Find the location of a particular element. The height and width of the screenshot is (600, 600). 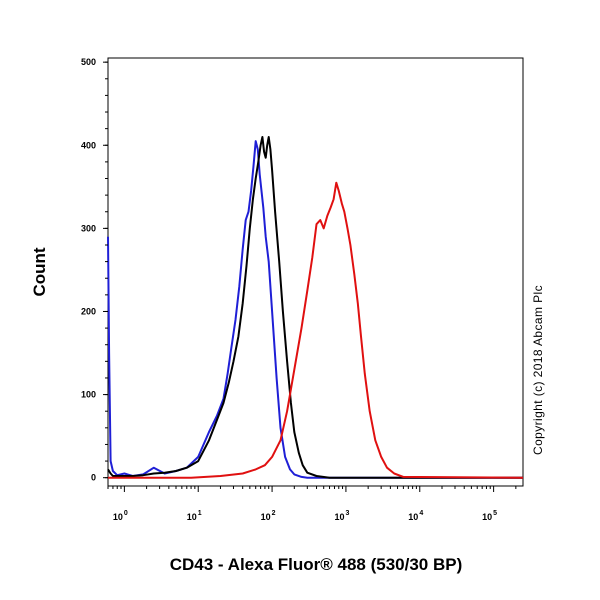

x-axis-title: CD43 - Alexa Fluor® 488 (530/30 BP) is located at coordinates (316, 564).